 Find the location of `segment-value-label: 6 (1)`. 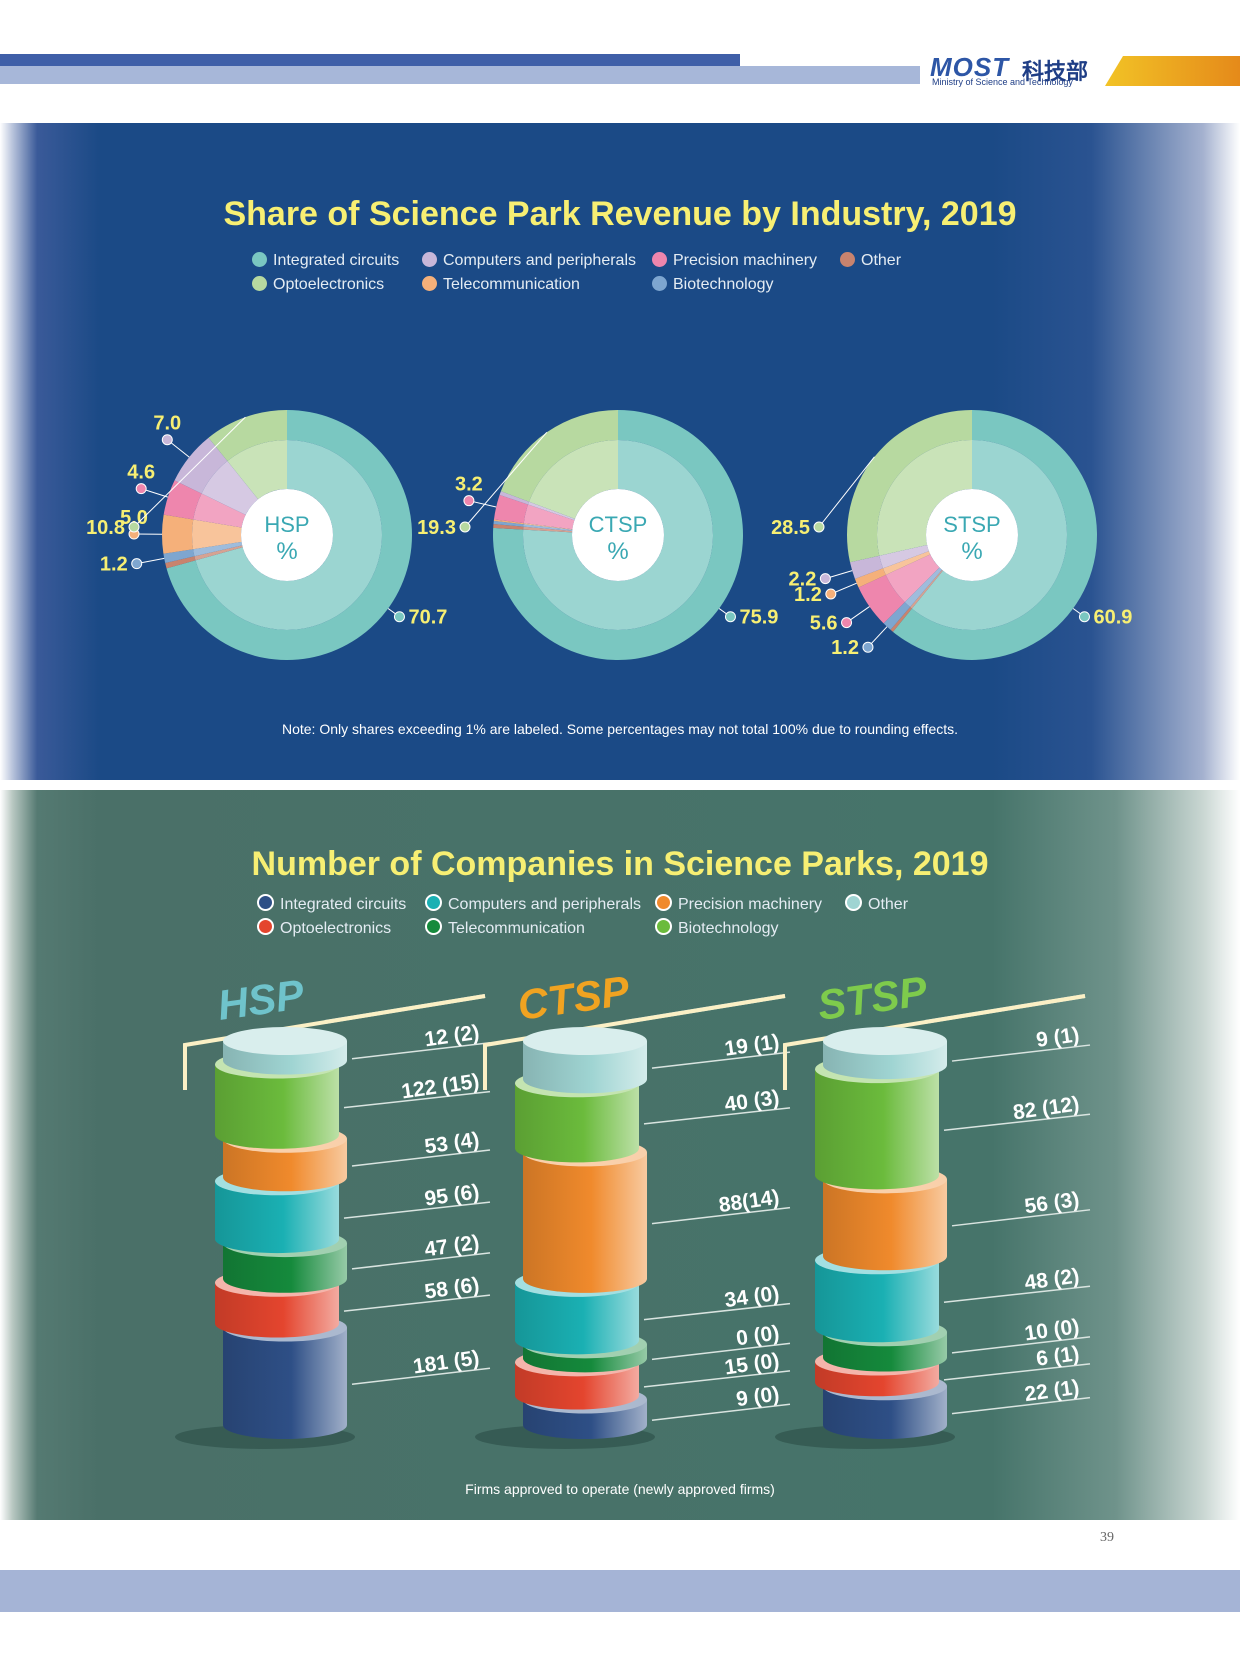

segment-value-label: 6 (1) is located at coordinates (1058, 1356).